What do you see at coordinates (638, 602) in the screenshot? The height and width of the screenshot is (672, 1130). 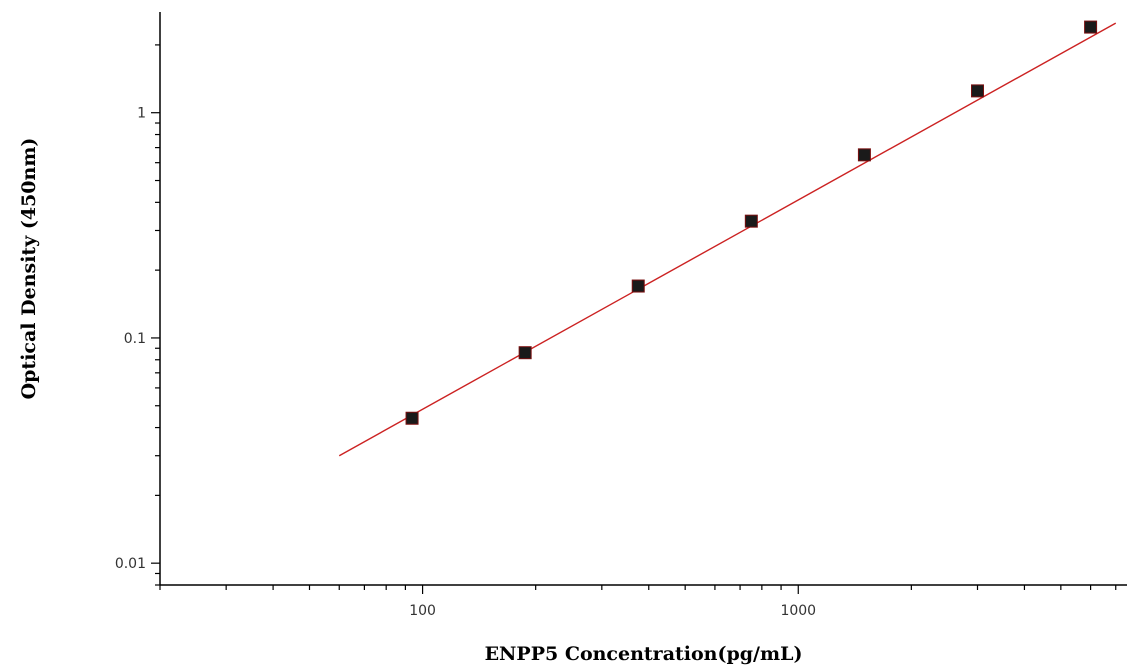 I see `x-axis-ticks: 100 1000` at bounding box center [638, 602].